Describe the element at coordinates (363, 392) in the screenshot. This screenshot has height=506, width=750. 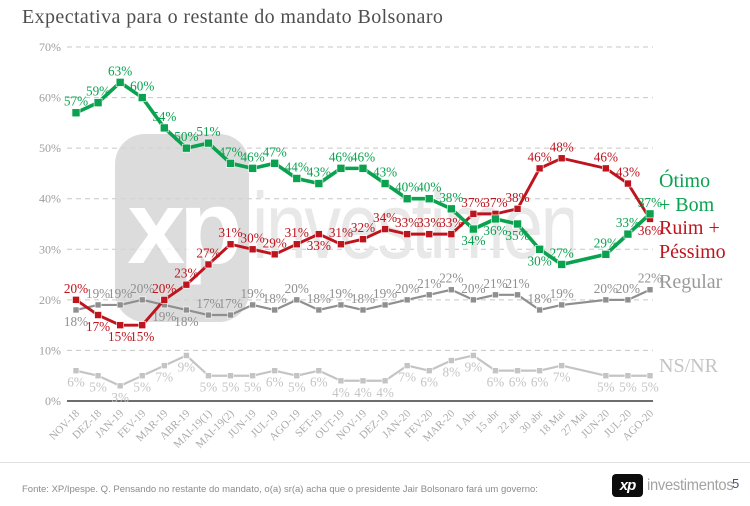
I see `data-point-label: 4%` at that location.